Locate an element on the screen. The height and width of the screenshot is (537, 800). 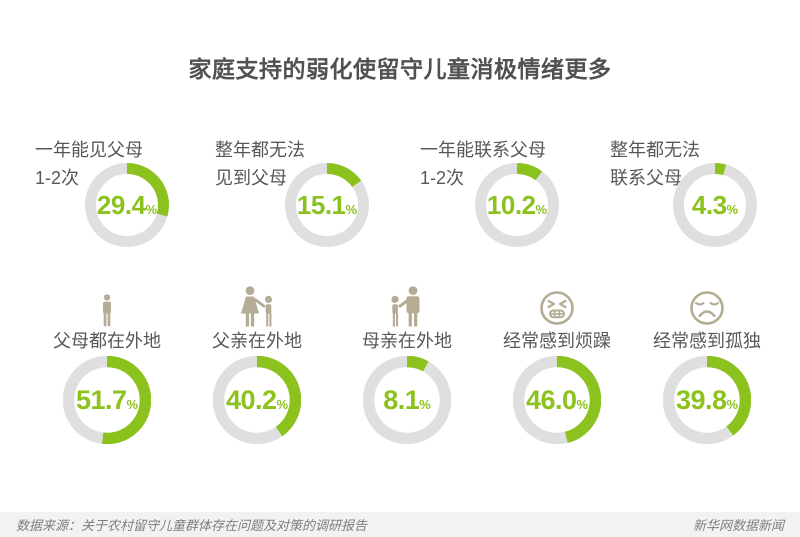
donut-chart: 40.2% is located at coordinates (257, 400).